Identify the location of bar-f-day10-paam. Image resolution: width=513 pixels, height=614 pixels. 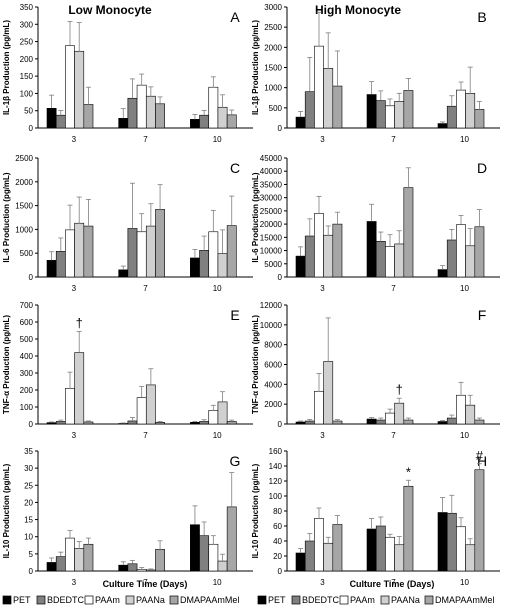
(461, 409).